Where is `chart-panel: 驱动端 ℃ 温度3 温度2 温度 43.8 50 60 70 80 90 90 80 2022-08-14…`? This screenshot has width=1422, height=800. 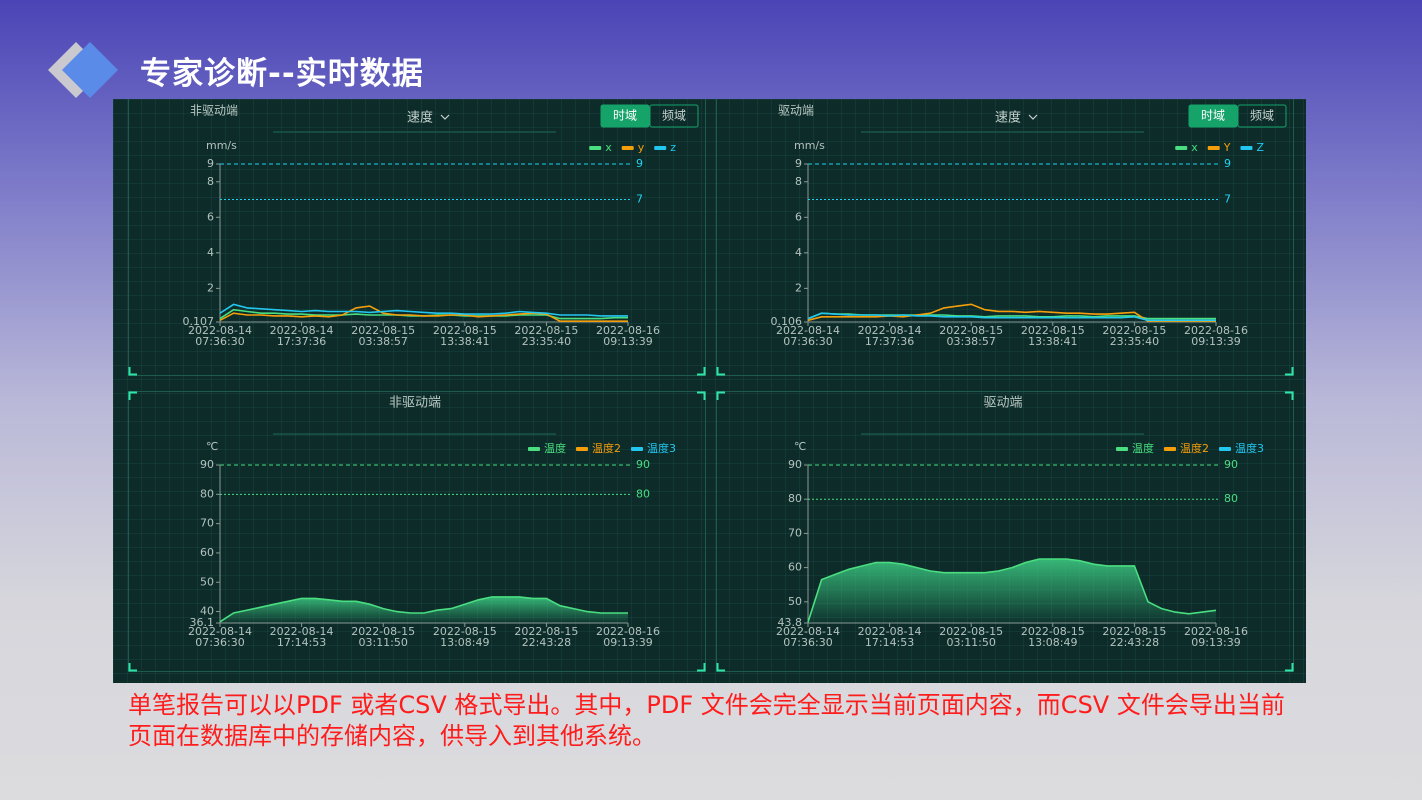 chart-panel: 驱动端 ℃ 温度3 温度2 温度 43.8 50 60 70 80 90 90 80 2022-08-14… is located at coordinates (1005, 531).